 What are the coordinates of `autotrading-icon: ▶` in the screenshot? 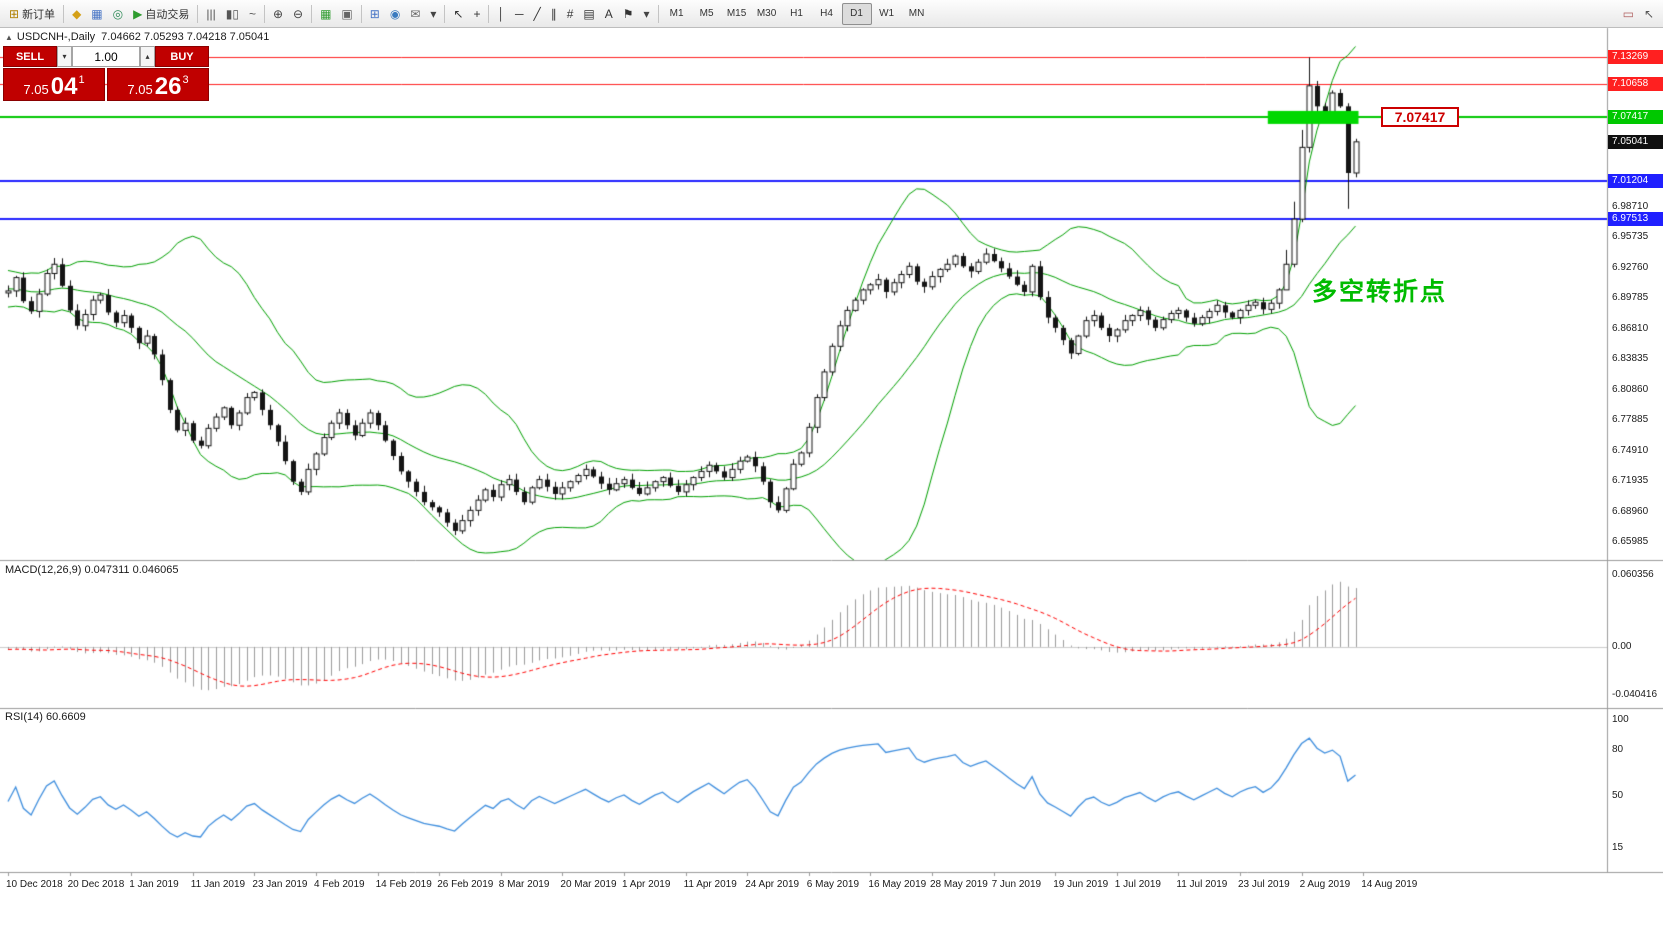 It's located at (138, 13).